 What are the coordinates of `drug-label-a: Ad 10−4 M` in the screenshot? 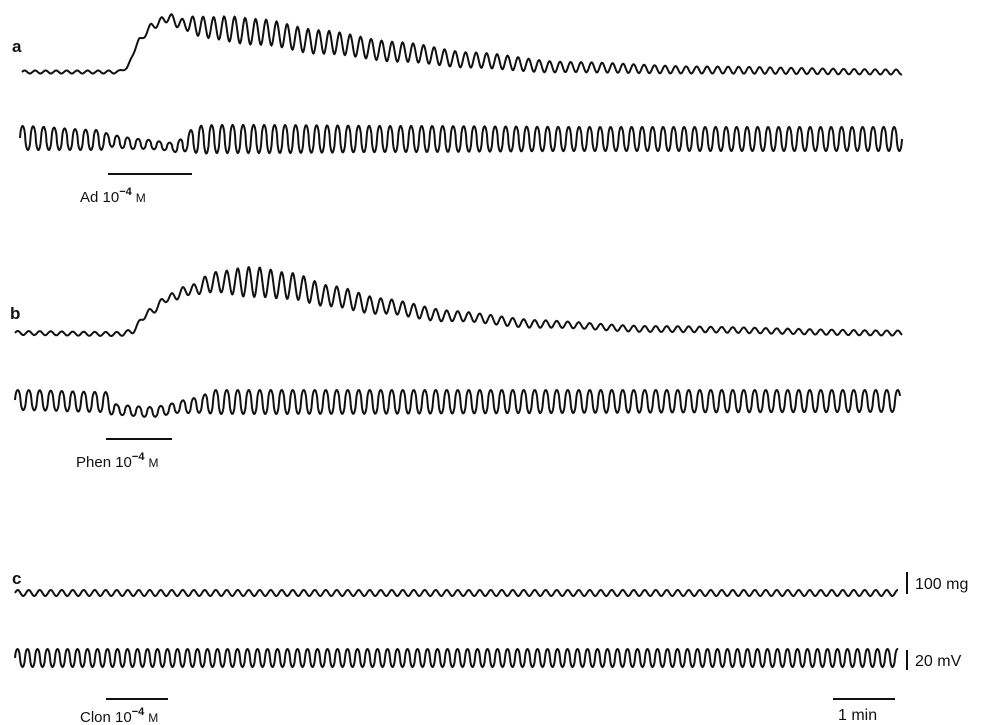 It's located at (113, 196).